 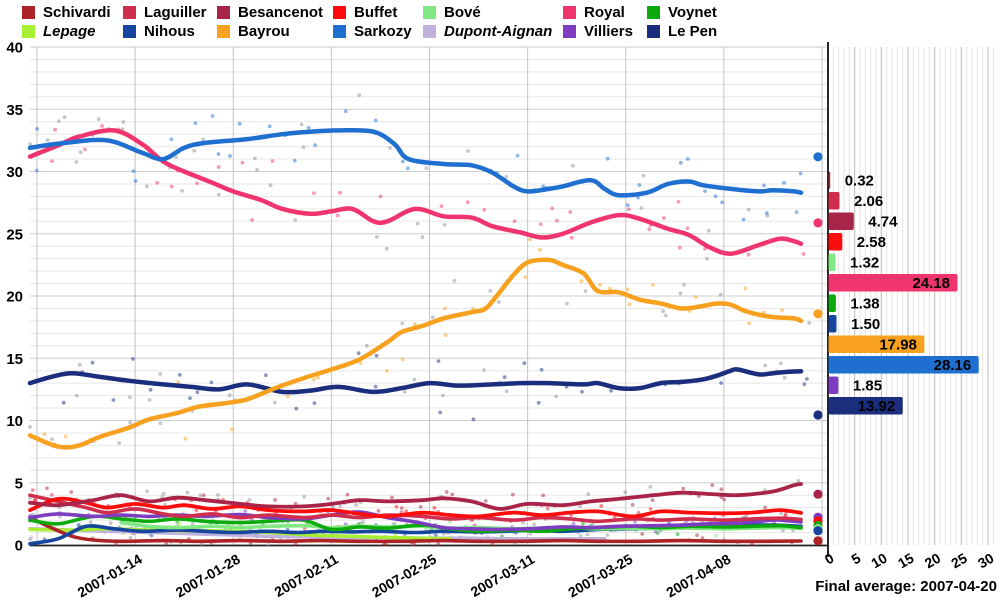 I want to click on legend-label: Nihous, so click(x=169, y=31).